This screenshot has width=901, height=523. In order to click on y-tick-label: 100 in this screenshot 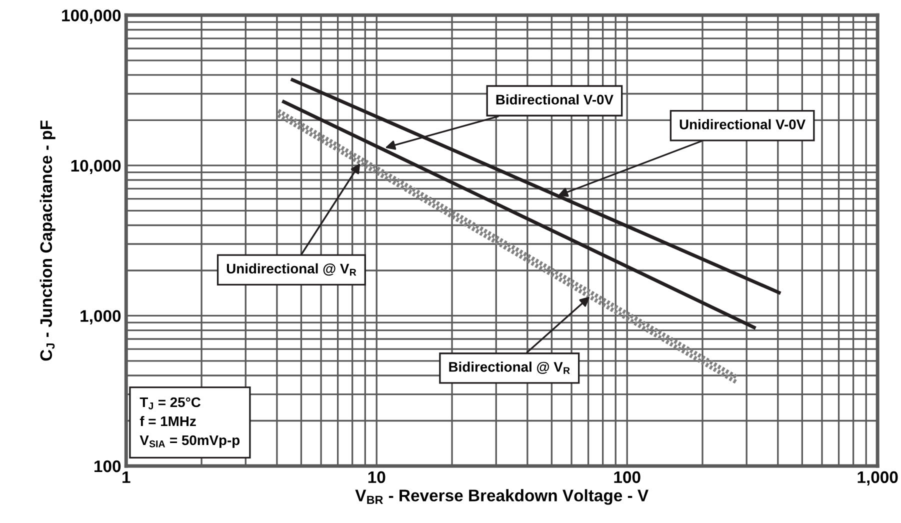, I will do `click(107, 466)`.